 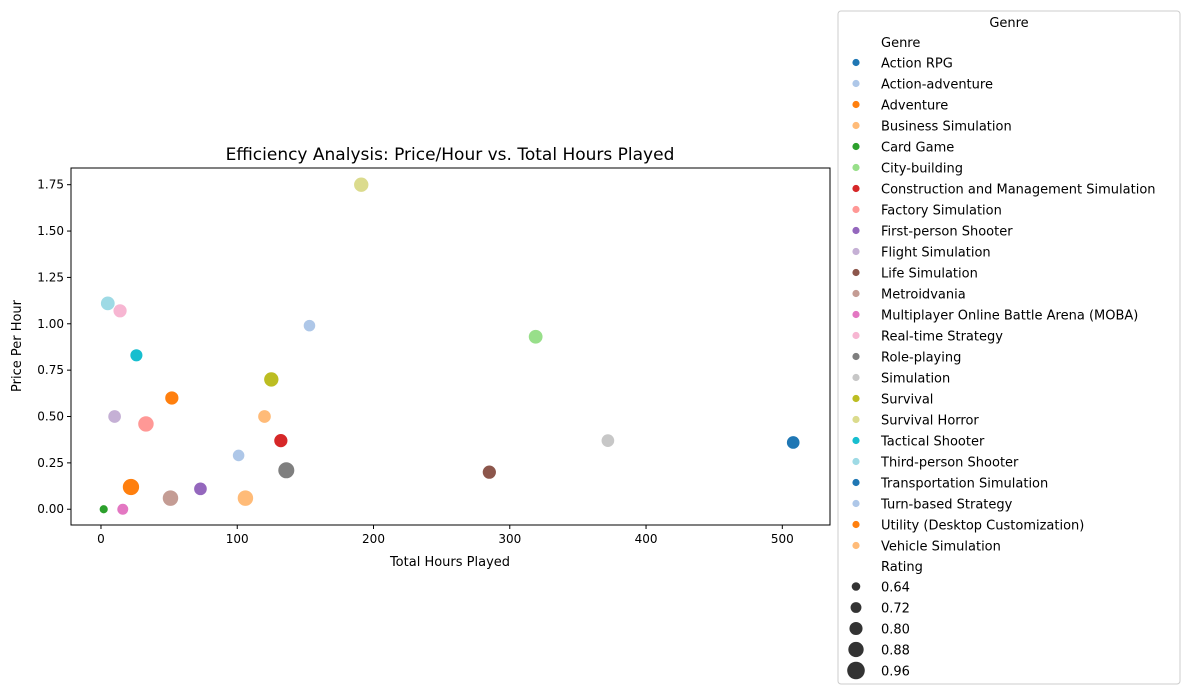 What do you see at coordinates (373, 539) in the screenshot?
I see `x-tick-label: 200` at bounding box center [373, 539].